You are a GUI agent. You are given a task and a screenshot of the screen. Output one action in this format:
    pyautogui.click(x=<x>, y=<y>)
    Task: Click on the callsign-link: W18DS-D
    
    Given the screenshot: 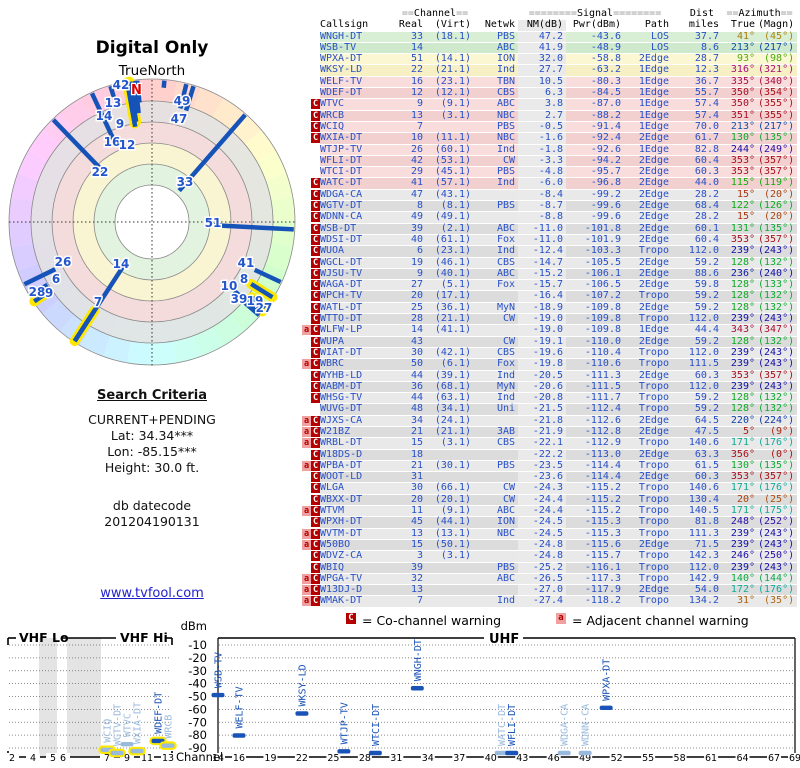 What is the action you would take?
    pyautogui.click(x=358, y=455)
    